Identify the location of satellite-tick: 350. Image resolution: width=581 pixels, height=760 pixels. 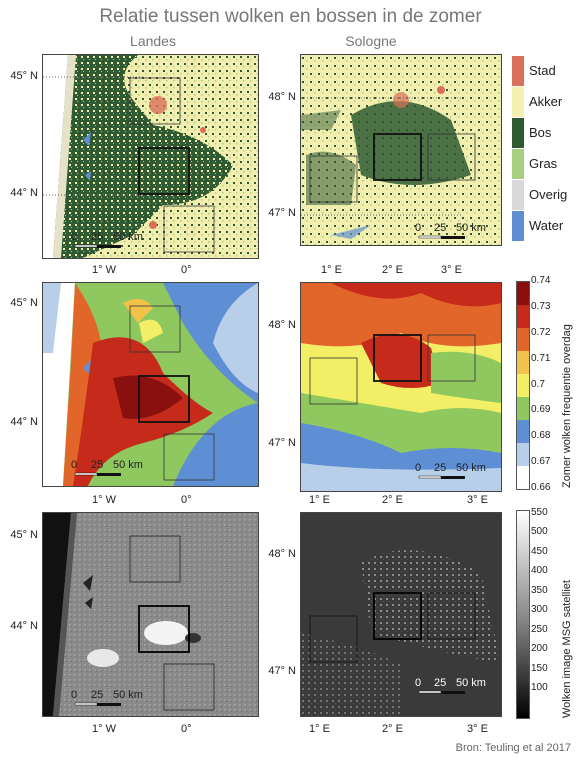
(539, 590).